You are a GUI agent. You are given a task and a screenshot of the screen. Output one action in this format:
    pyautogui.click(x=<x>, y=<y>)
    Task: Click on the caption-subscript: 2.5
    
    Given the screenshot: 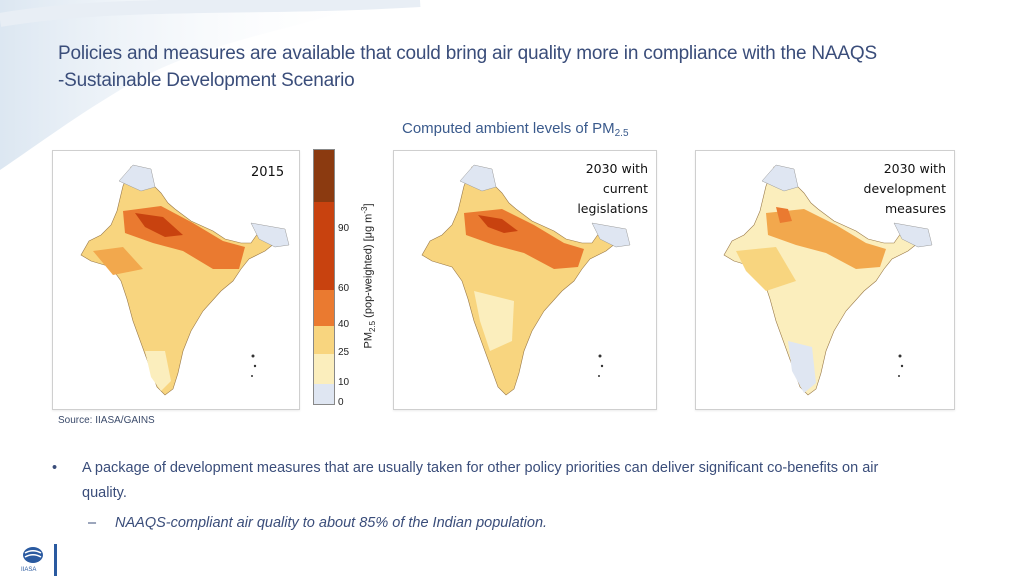 What is the action you would take?
    pyautogui.click(x=621, y=133)
    